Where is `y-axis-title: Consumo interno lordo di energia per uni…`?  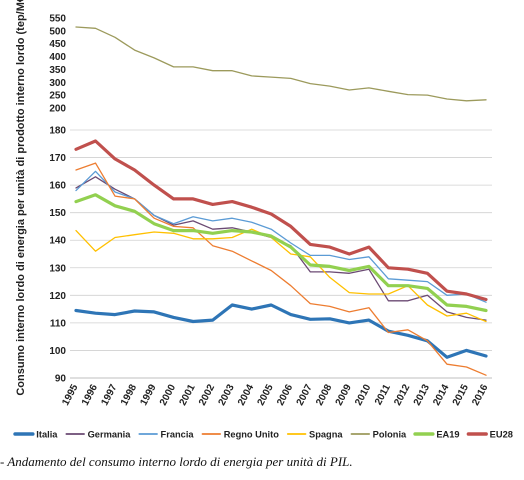
y-axis-title: Consumo interno lordo di energia per uni… is located at coordinates (21, 198).